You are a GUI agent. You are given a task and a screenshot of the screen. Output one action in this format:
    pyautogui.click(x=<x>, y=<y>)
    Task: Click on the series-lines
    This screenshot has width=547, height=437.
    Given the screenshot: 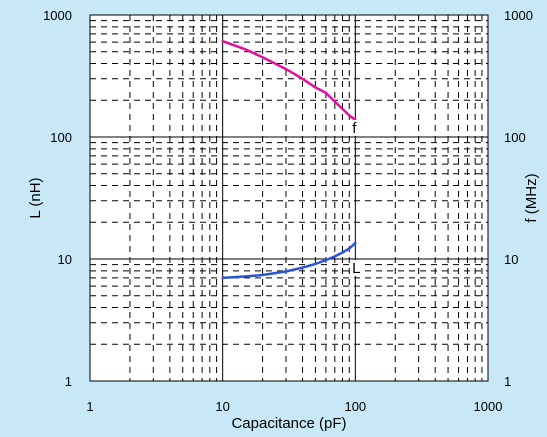 What is the action you would take?
    pyautogui.click(x=289, y=159)
    